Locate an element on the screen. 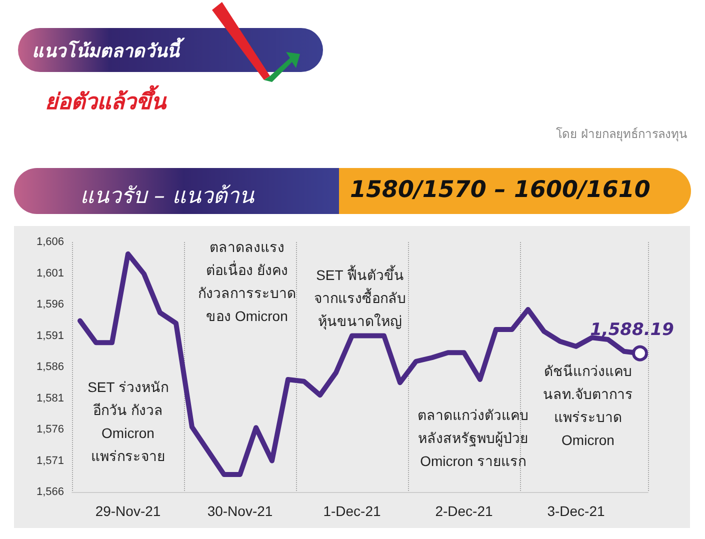  y-tick-label: 1,581 is located at coordinates (50, 398).